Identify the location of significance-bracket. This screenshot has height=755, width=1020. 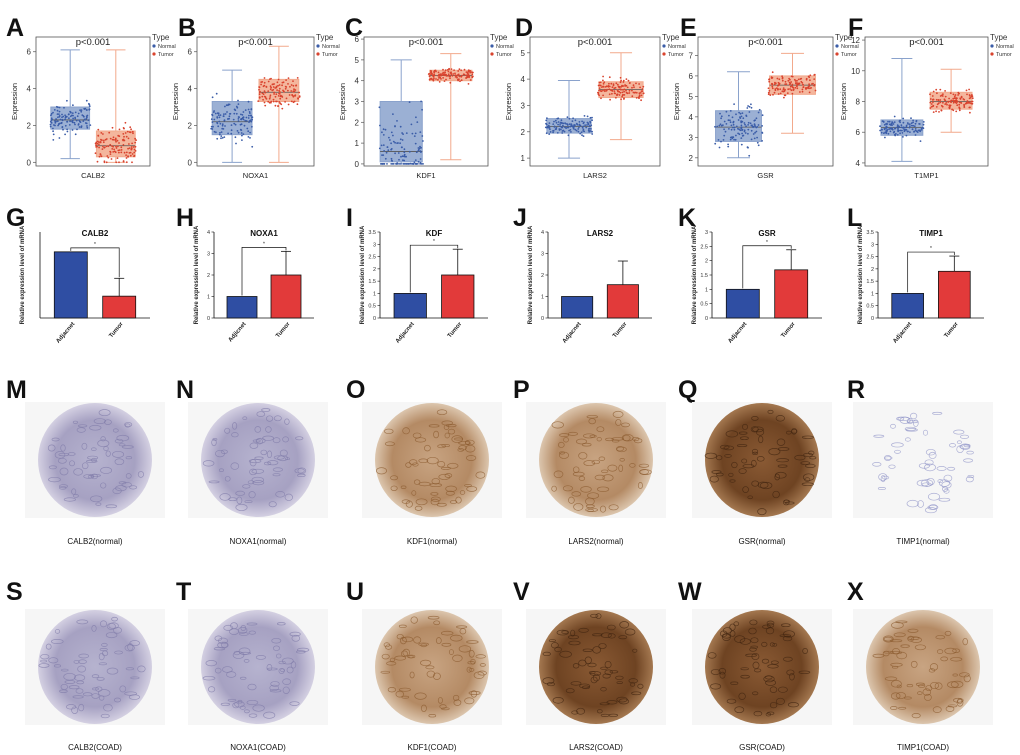
(434, 268).